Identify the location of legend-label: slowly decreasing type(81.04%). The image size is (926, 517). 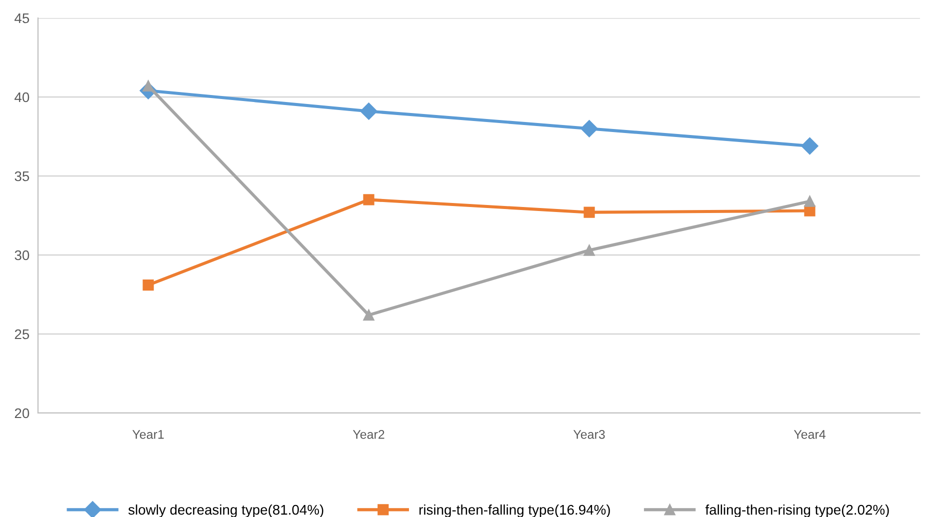
(226, 510).